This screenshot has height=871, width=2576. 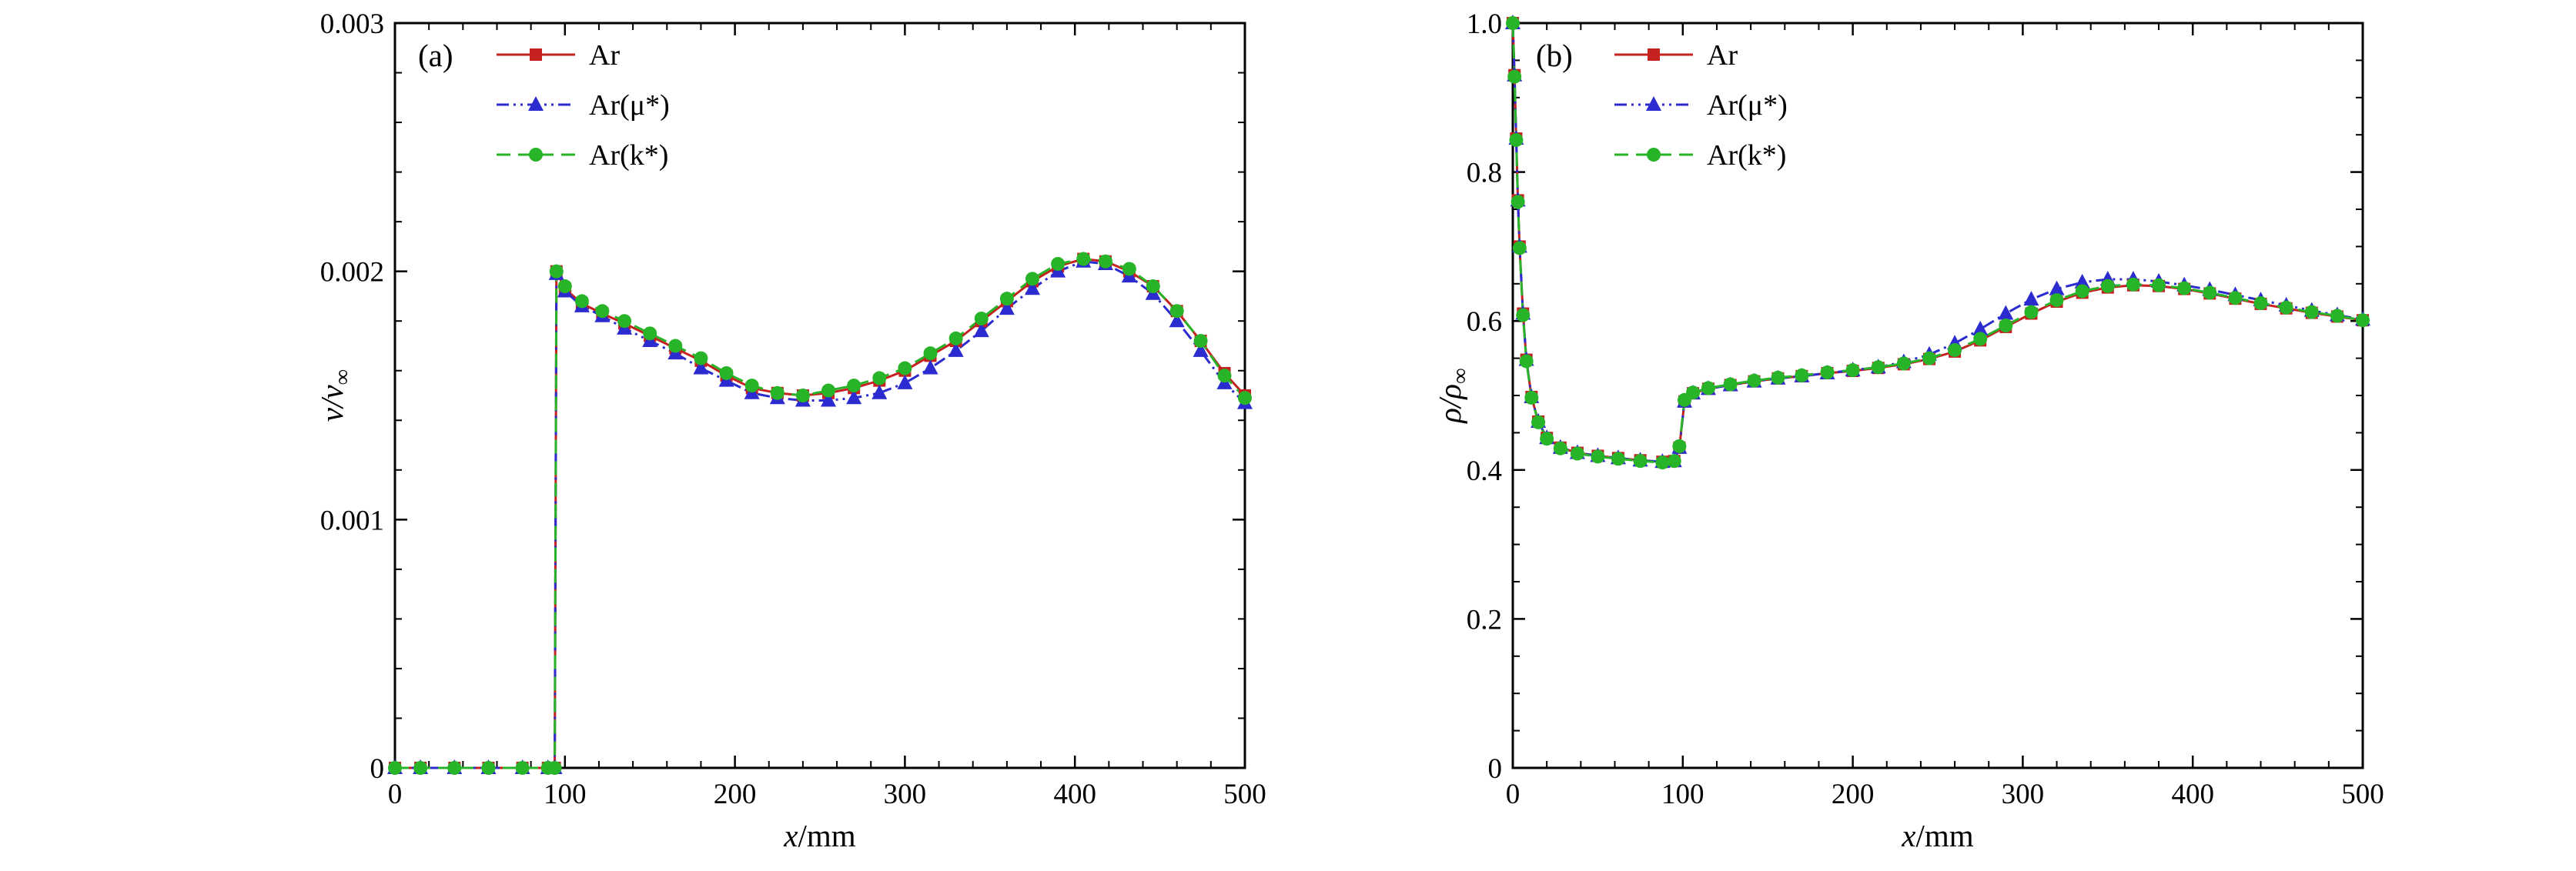 What do you see at coordinates (628, 156) in the screenshot?
I see `legend-label: Ar(k*)` at bounding box center [628, 156].